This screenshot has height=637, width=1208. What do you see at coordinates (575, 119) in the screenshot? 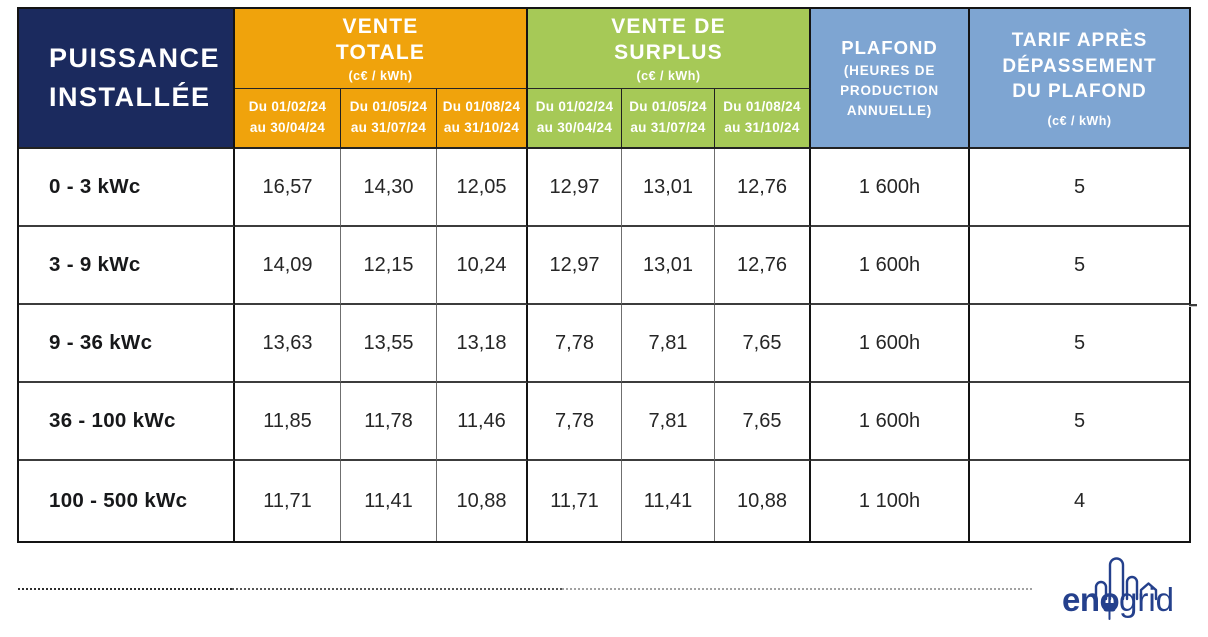
I see `period-header-vs-1: Du 01/02/24 au 30/04/24` at bounding box center [575, 119].